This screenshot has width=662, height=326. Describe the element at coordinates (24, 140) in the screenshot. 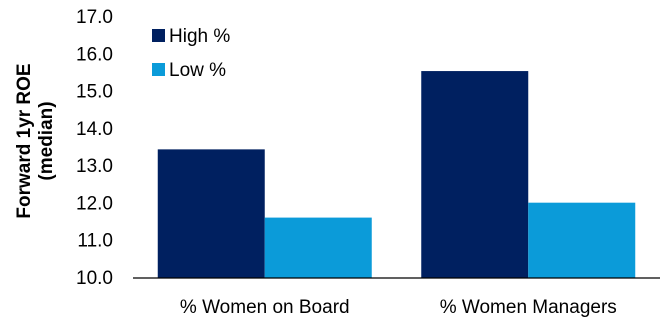

I see `y-axis-title-line-1: Forward 1yr ROE` at that location.